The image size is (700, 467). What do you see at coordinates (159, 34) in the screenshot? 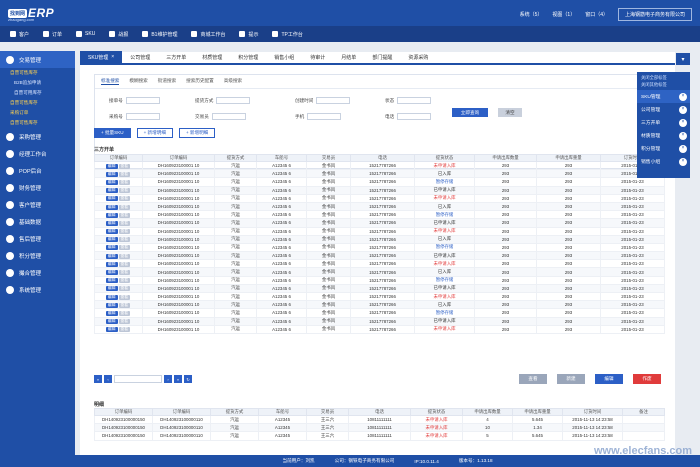
I see `menu-b1: B1维护管理` at bounding box center [159, 34].